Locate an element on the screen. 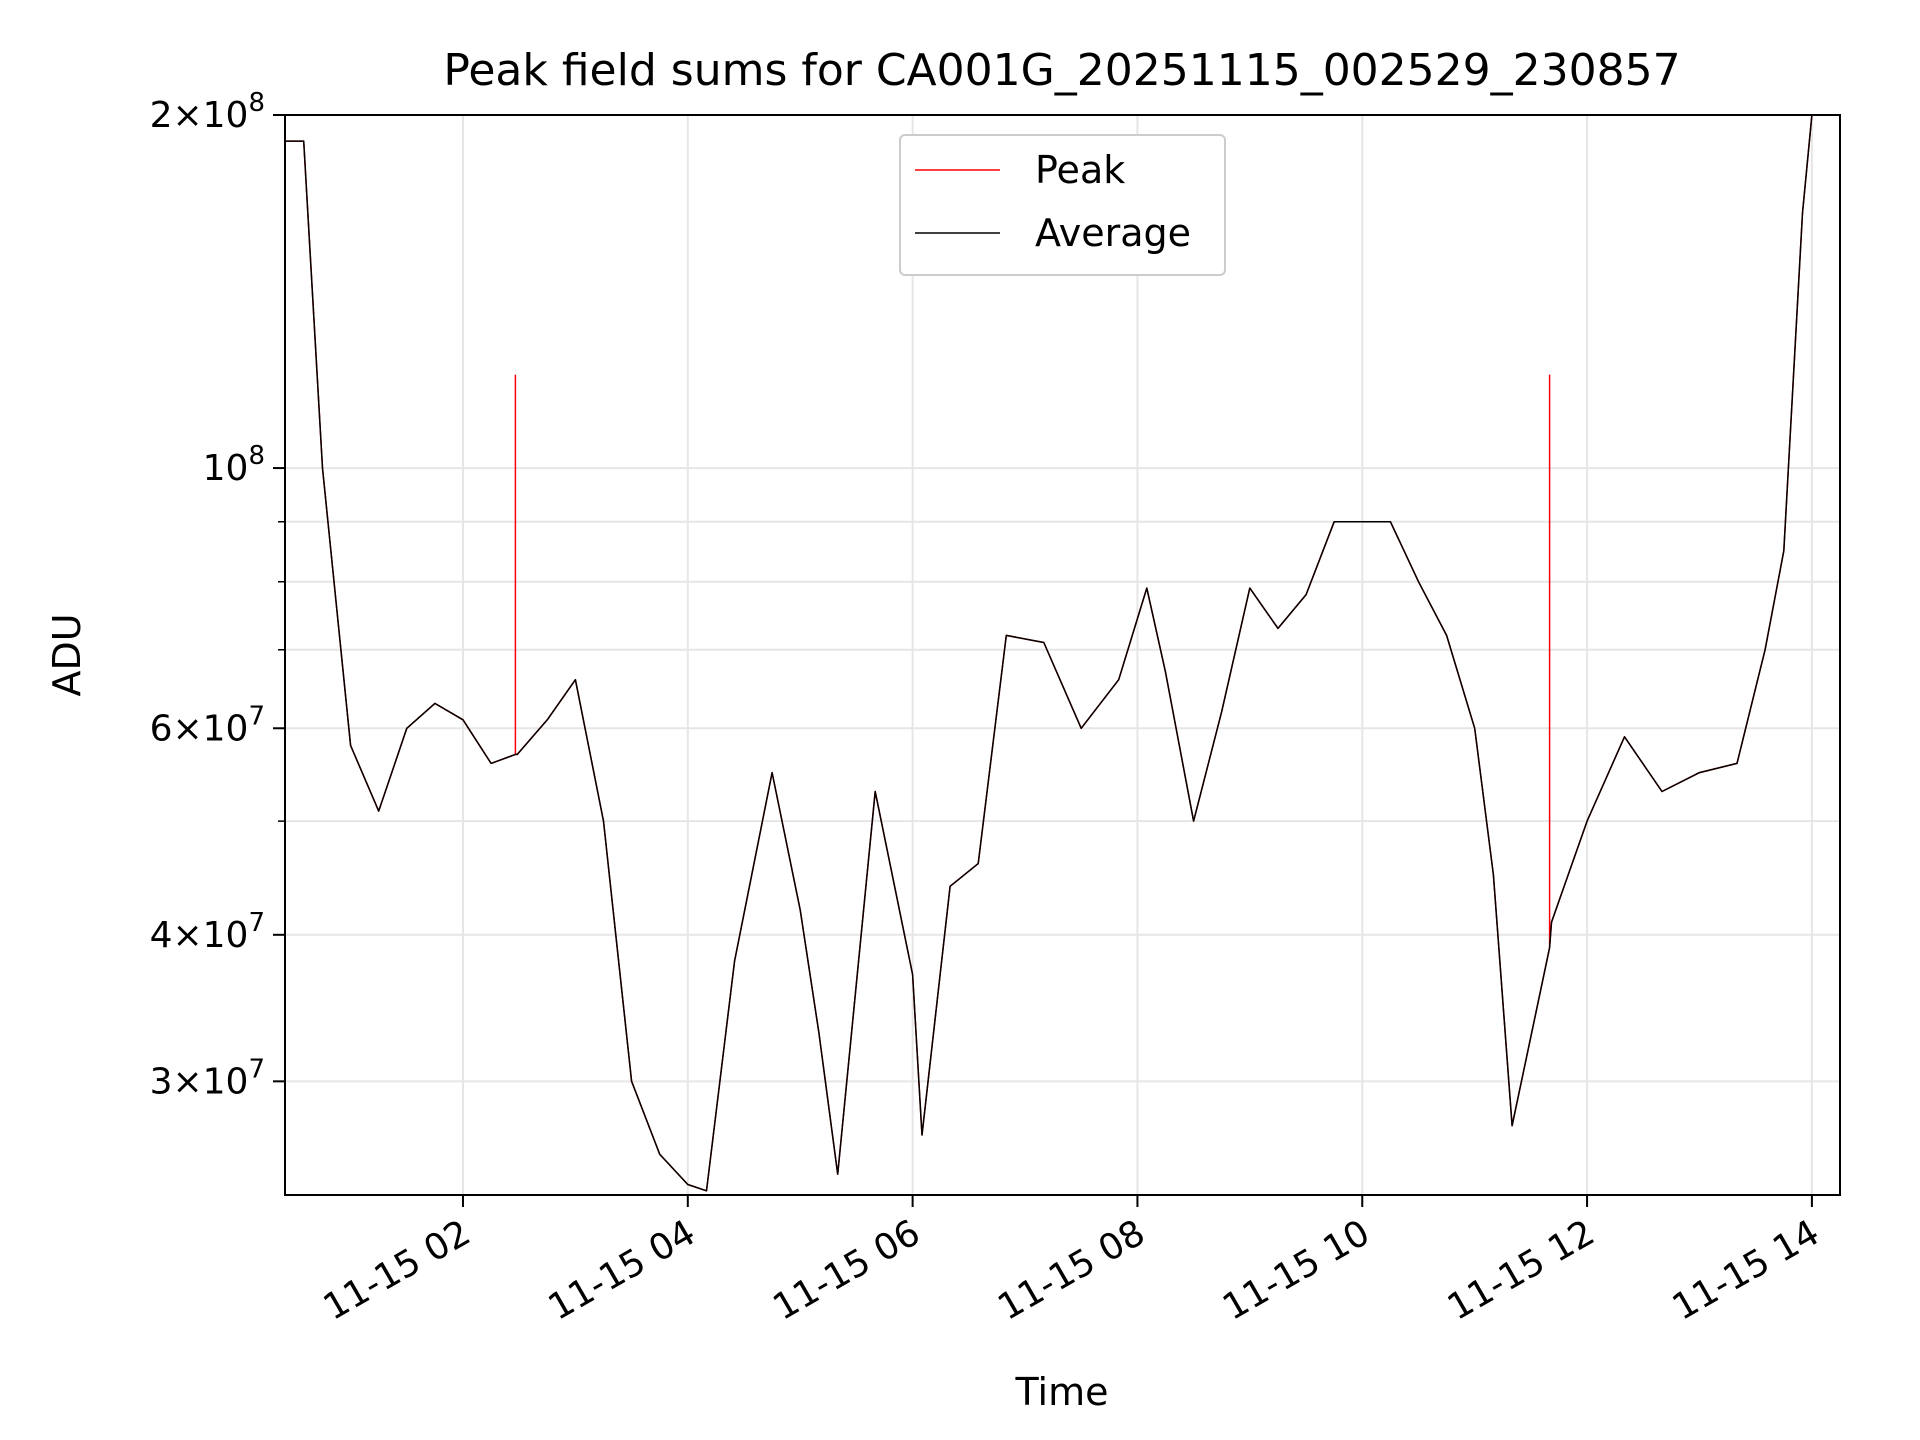 This screenshot has height=1440, width=1920. y-tick-label: 6×107 is located at coordinates (207, 725).